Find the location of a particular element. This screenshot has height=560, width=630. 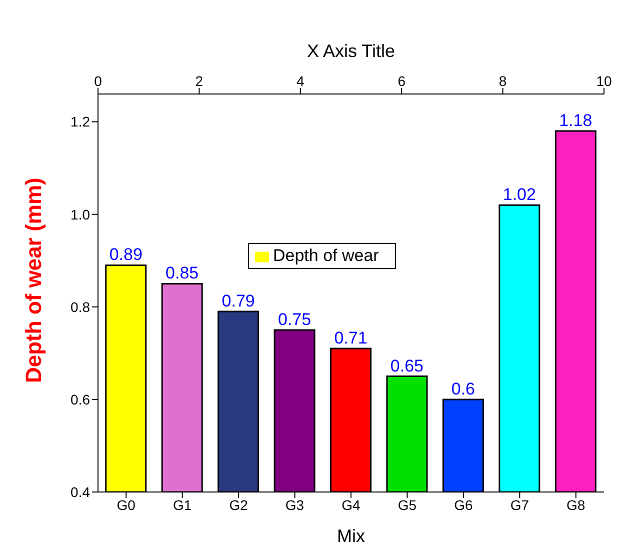

x-tick-label: G2 is located at coordinates (238, 504).